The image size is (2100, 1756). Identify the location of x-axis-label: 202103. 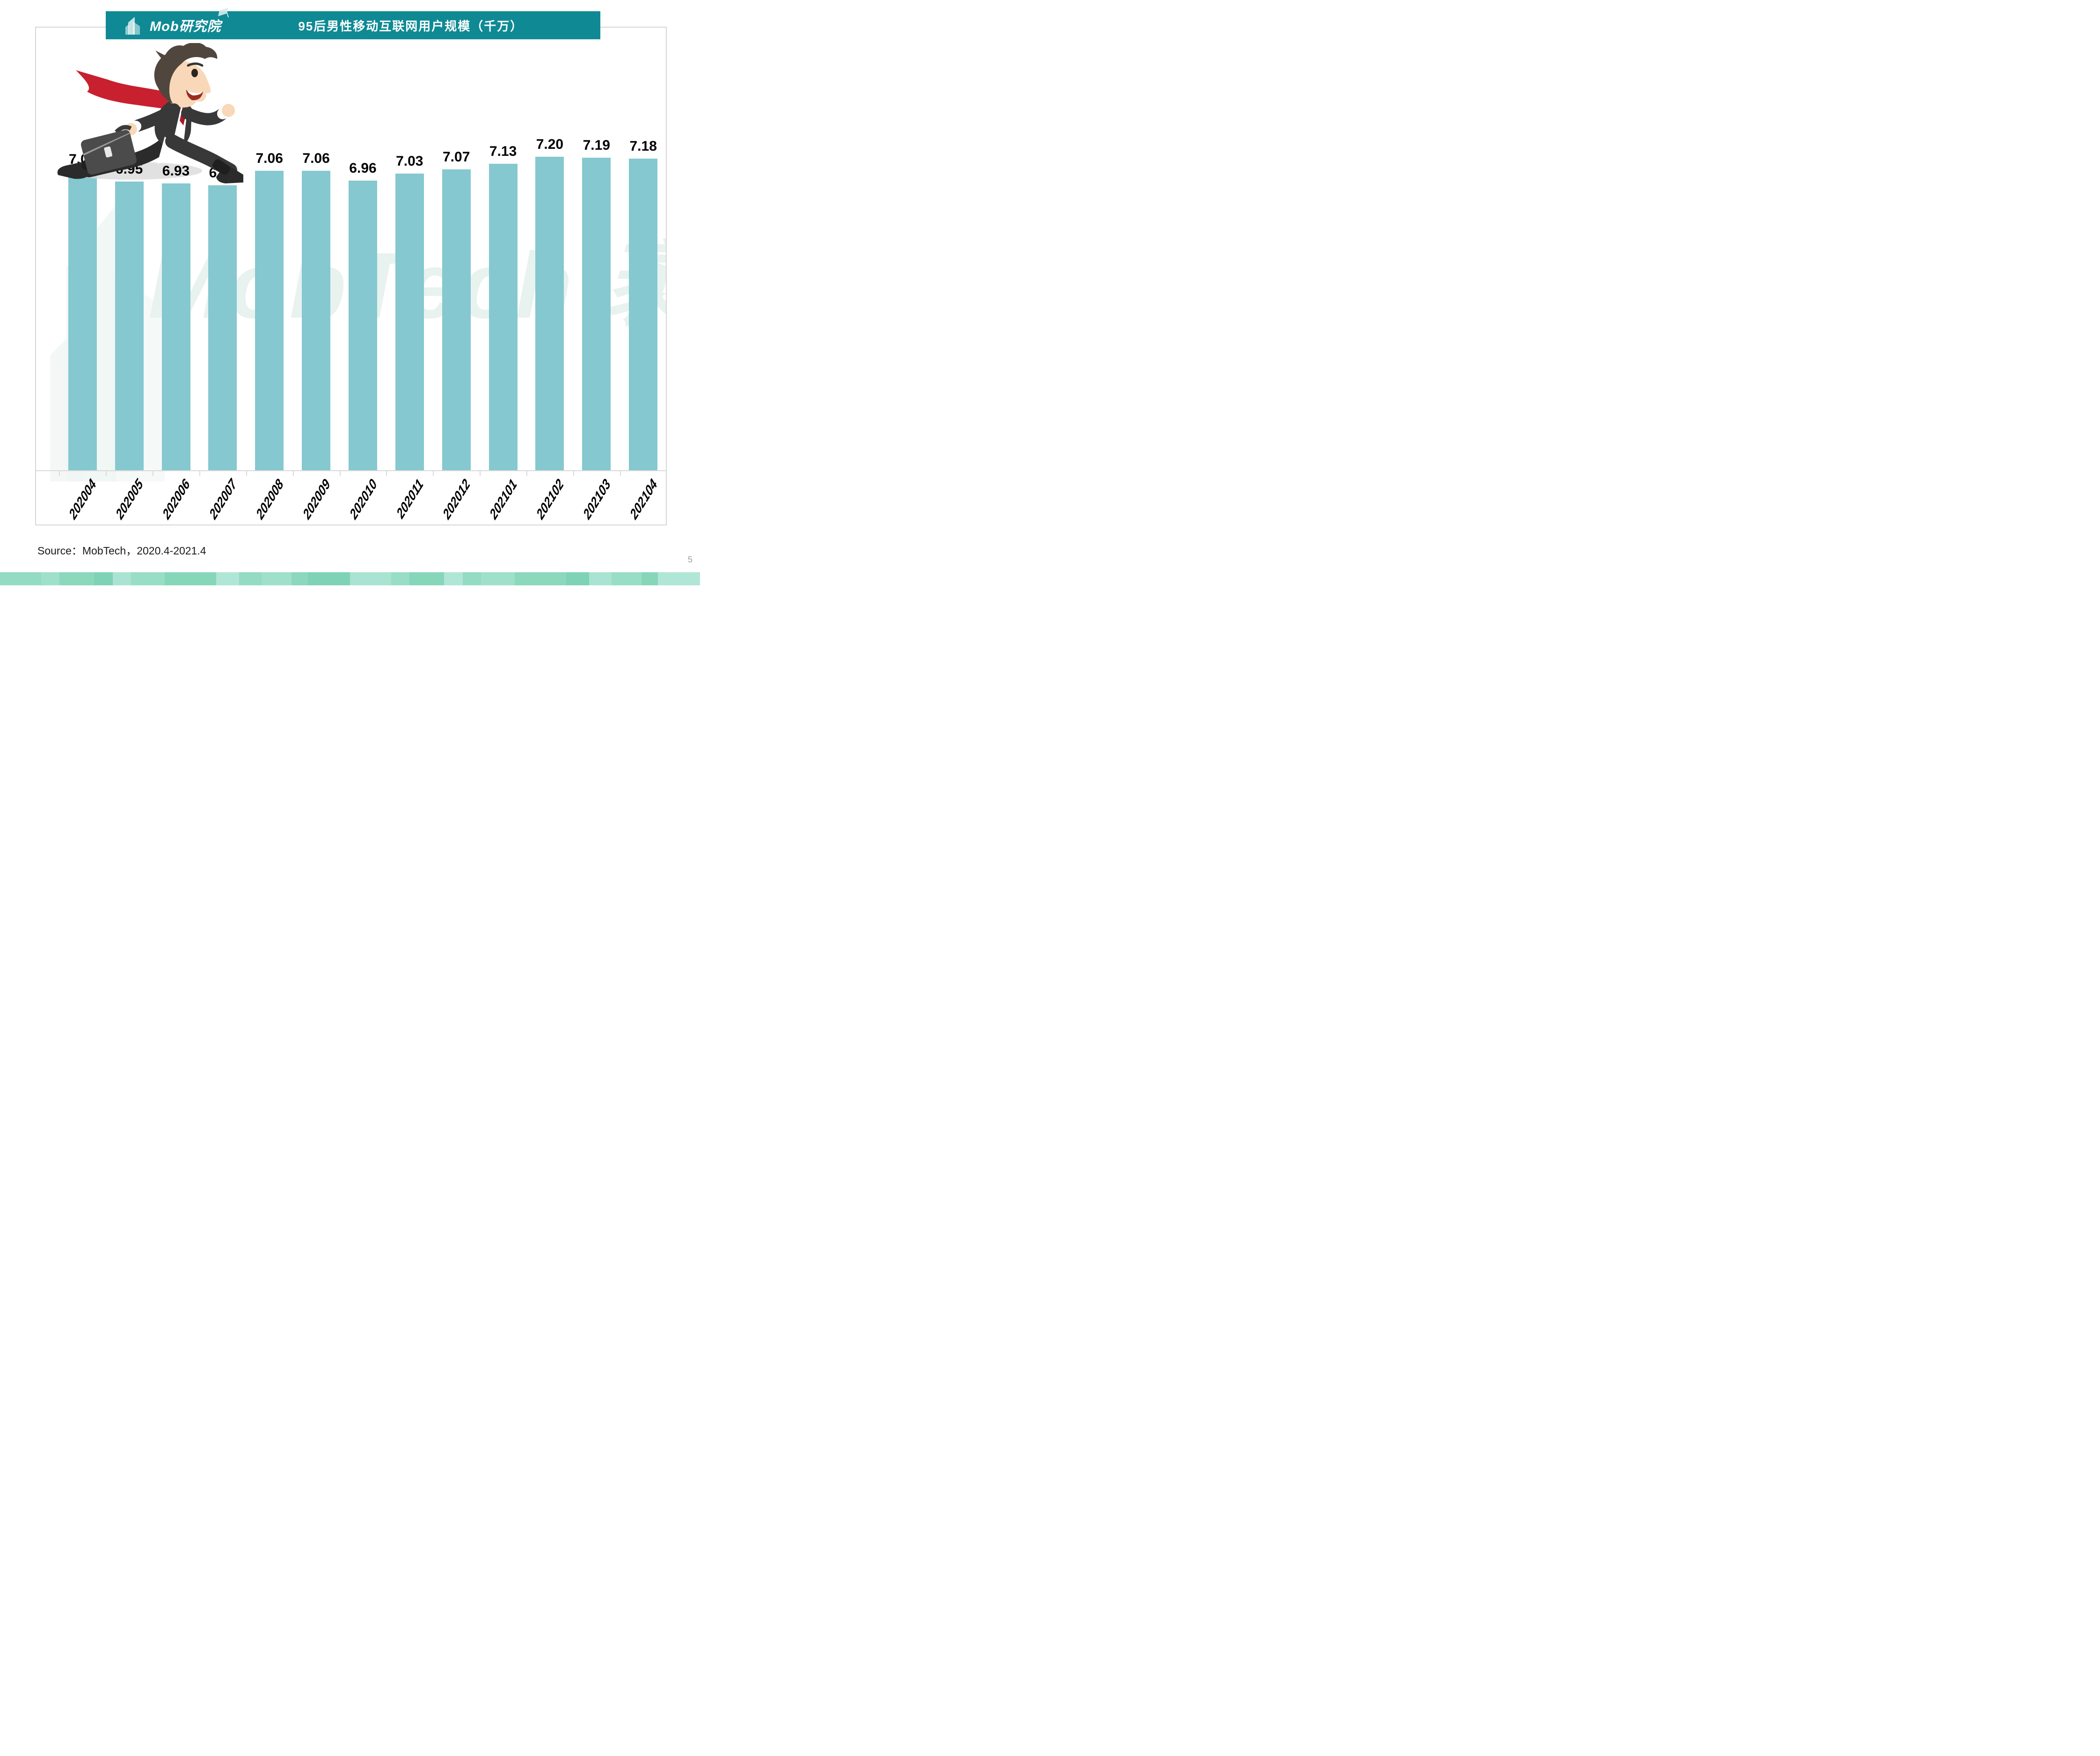
(597, 499).